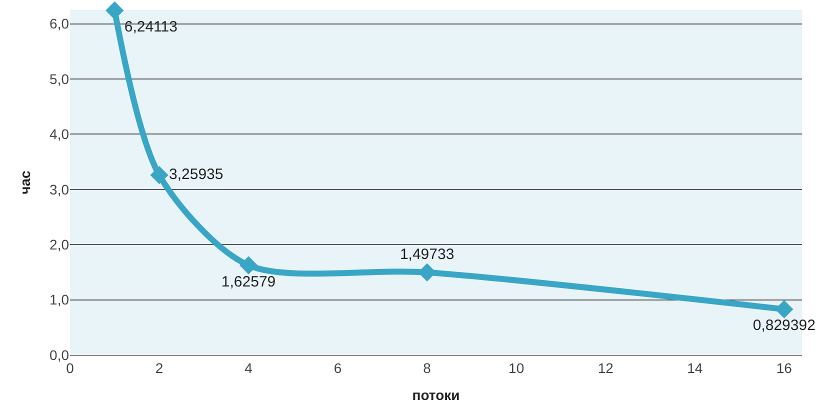 Image resolution: width=832 pixels, height=410 pixels. Describe the element at coordinates (516, 368) in the screenshot. I see `x-tick-label: 10` at that location.